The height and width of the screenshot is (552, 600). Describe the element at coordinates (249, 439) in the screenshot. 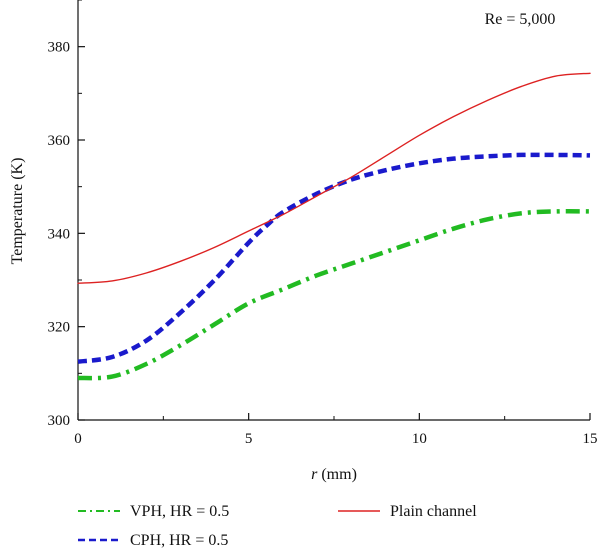

I see `x-tick-label: 5` at that location.